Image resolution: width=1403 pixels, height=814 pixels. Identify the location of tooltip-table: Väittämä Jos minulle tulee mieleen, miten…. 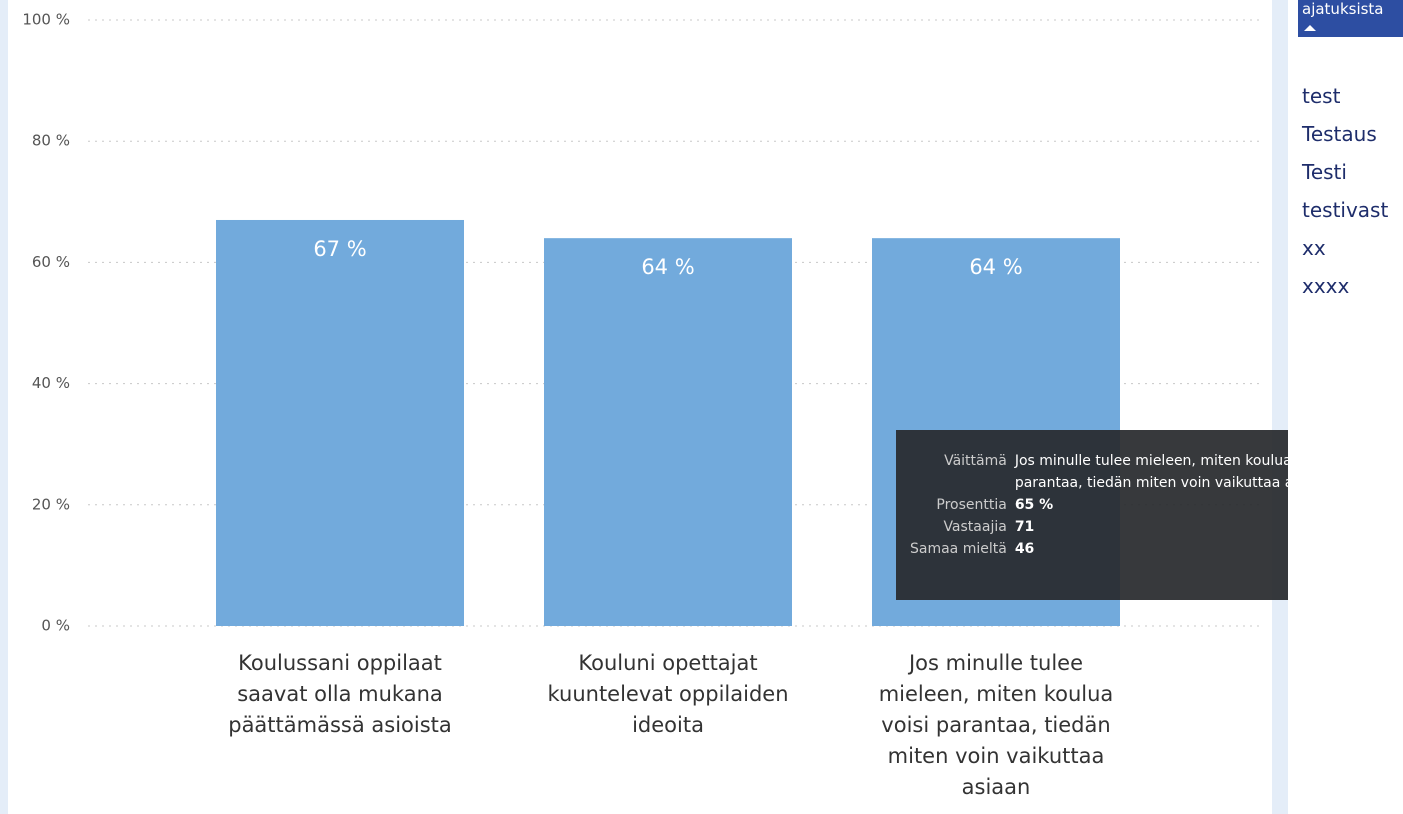
(1142, 505).